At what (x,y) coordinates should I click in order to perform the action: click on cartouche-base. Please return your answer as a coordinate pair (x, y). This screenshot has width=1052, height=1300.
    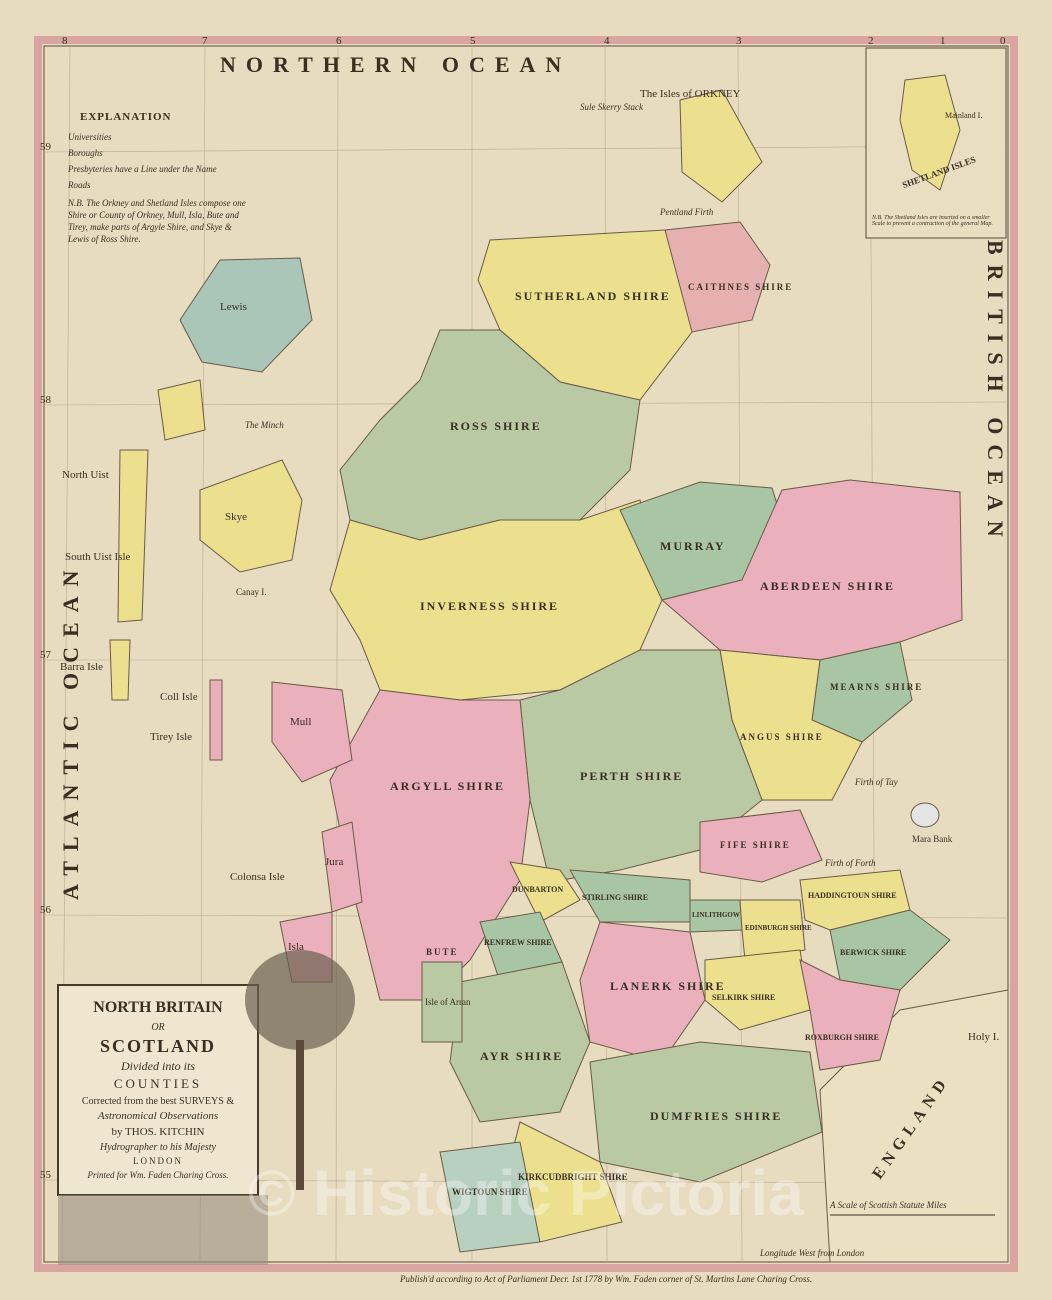
    Looking at the image, I should click on (163, 1230).